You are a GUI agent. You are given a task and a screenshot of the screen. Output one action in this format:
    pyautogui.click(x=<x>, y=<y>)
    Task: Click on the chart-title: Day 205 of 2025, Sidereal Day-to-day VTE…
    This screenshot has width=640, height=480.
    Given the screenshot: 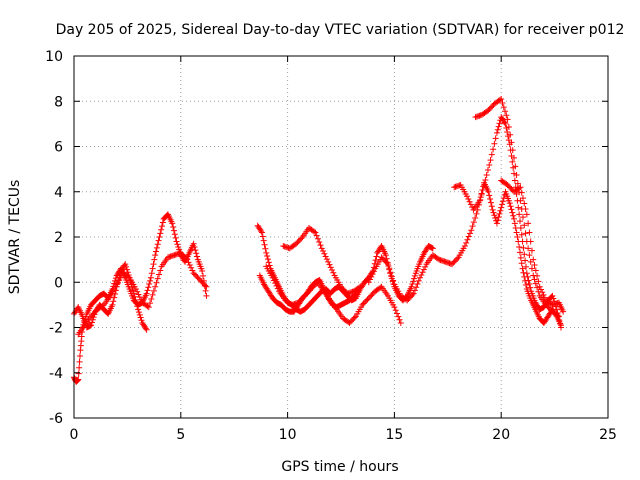 What is the action you would take?
    pyautogui.click(x=340, y=30)
    